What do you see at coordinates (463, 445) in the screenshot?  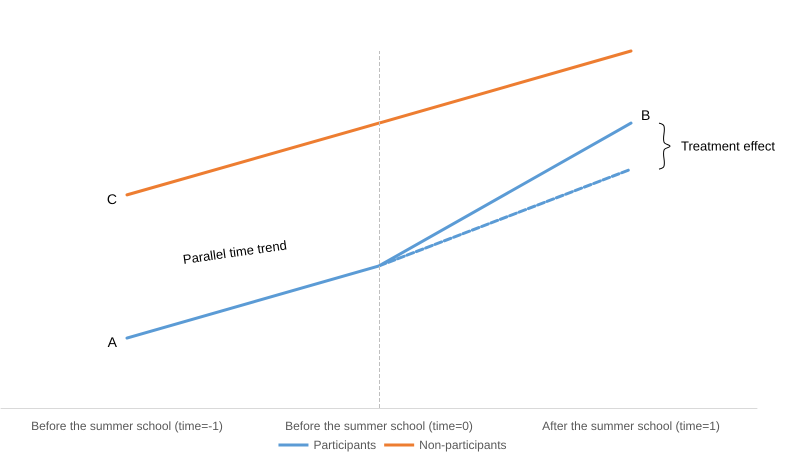 I see `legend-label: Non-participants` at bounding box center [463, 445].